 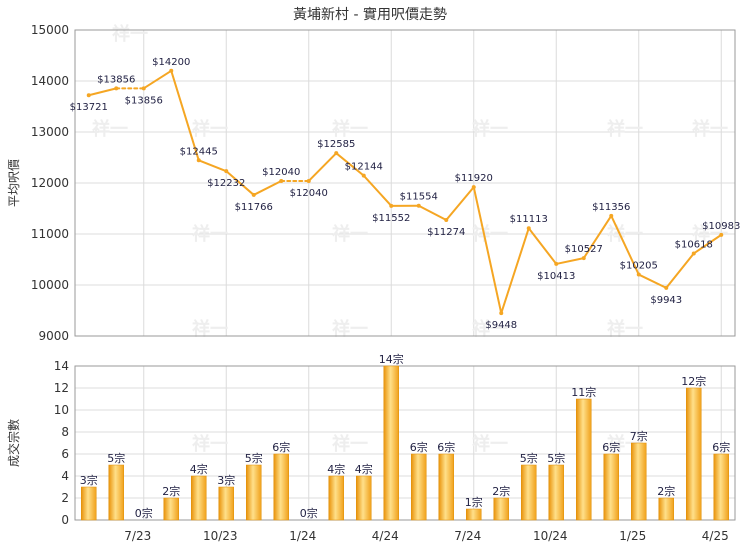 What do you see at coordinates (144, 100) in the screenshot?
I see `price-data-label: $13856` at bounding box center [144, 100].